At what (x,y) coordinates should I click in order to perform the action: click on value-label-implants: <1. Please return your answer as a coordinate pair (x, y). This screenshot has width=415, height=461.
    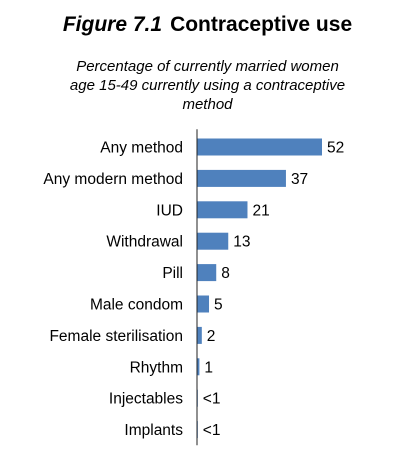
    Looking at the image, I should click on (212, 430).